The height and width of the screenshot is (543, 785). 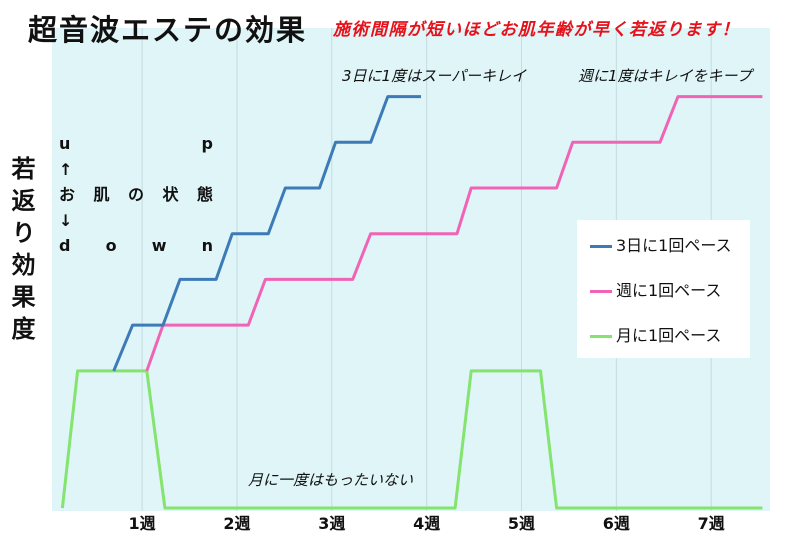 I want to click on x-tick-label: 6週, so click(x=616, y=523).